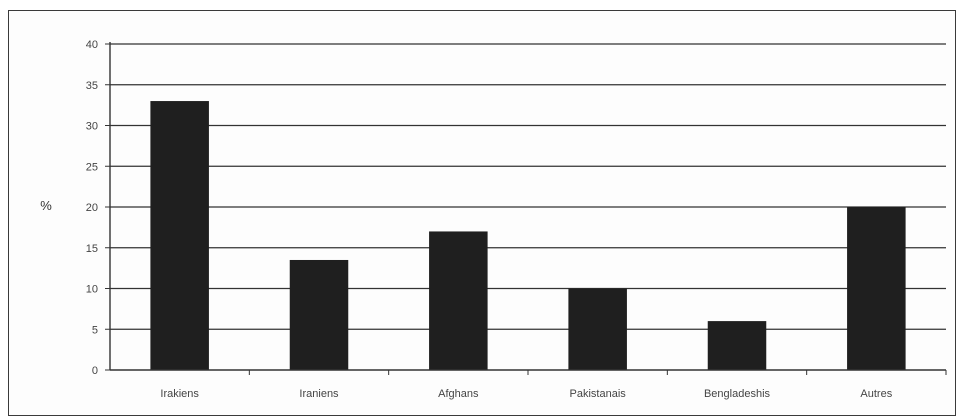 This screenshot has width=959, height=419. I want to click on y-tick-label: 25, so click(92, 167).